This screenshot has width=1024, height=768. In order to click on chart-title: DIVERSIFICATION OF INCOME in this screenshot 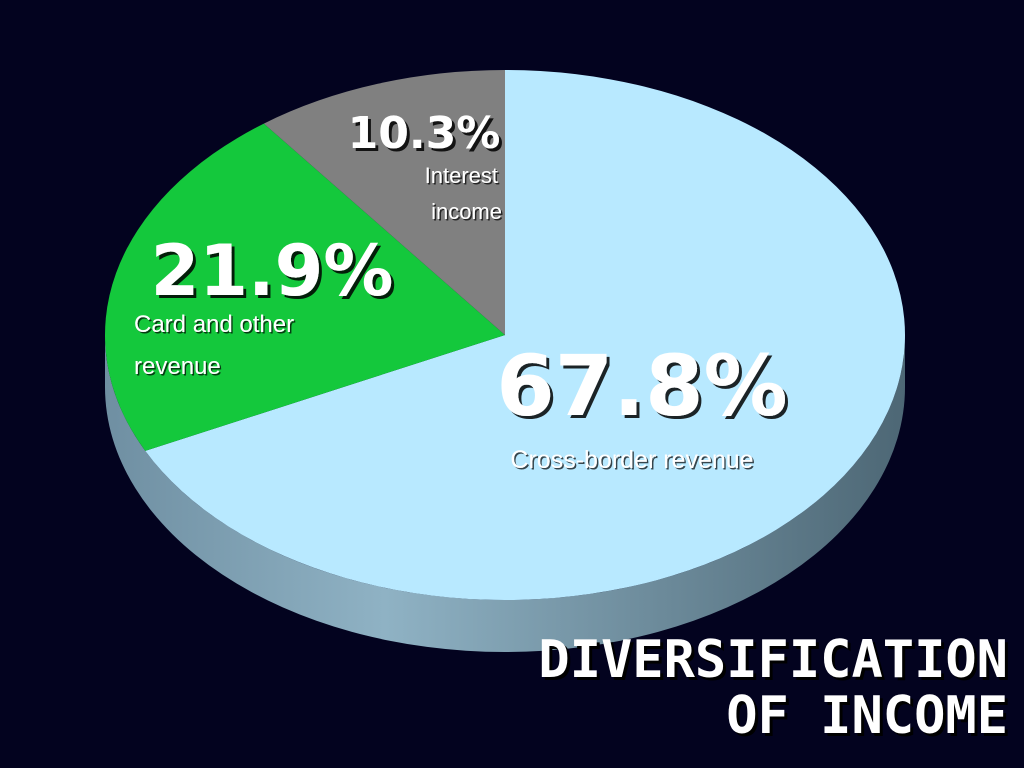, I will do `click(773, 688)`.